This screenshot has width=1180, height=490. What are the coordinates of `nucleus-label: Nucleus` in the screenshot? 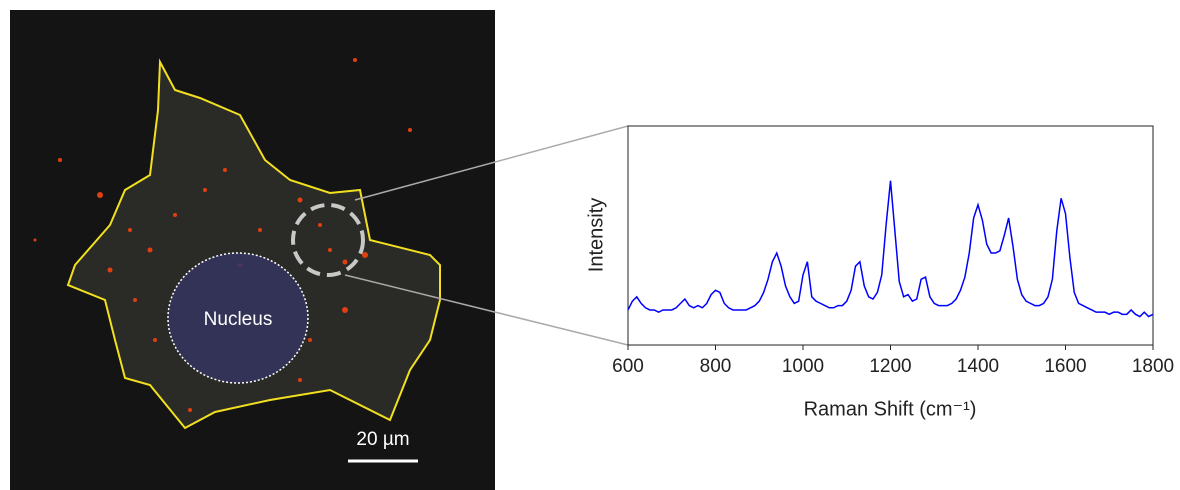 It's located at (238, 319).